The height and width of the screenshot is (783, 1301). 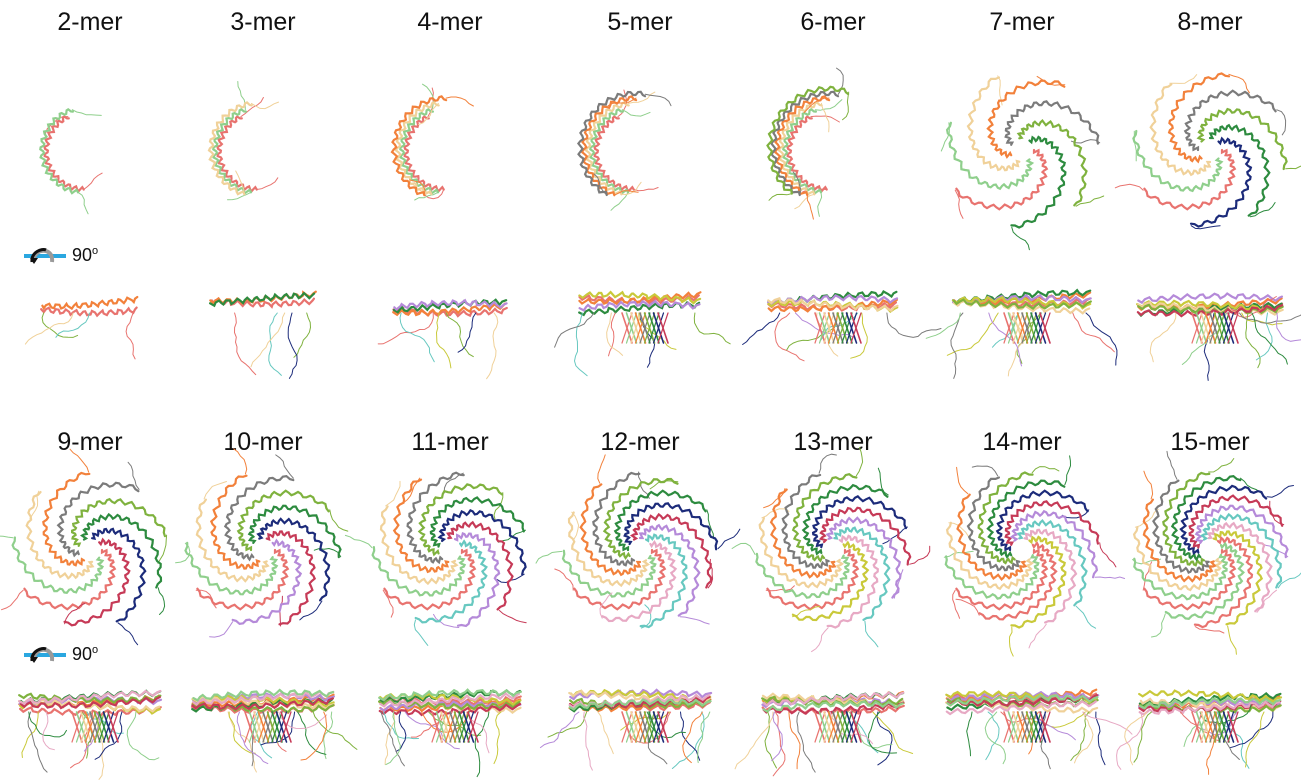 What do you see at coordinates (1199, 732) in the screenshot?
I see `structure-side-view-15-mer` at bounding box center [1199, 732].